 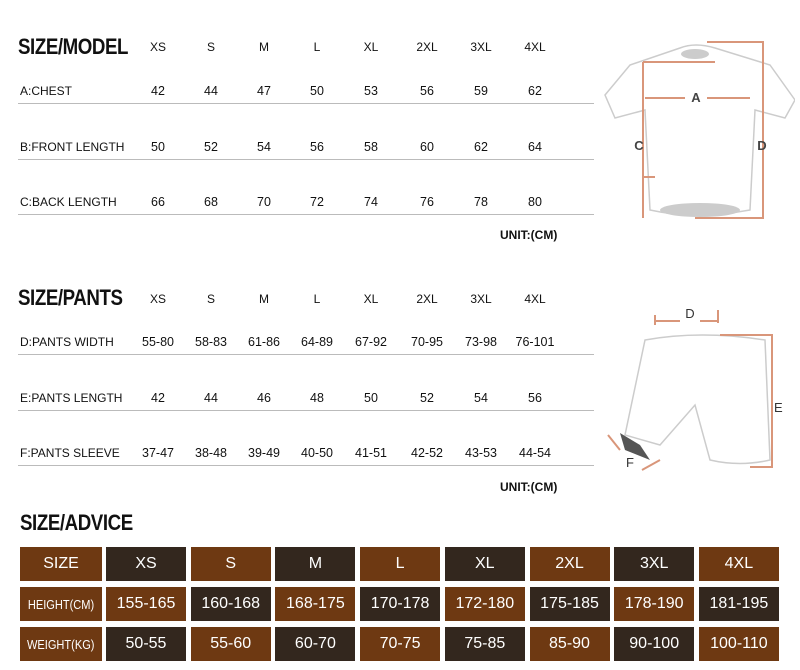 I want to click on table-cell: 46, so click(x=264, y=398).